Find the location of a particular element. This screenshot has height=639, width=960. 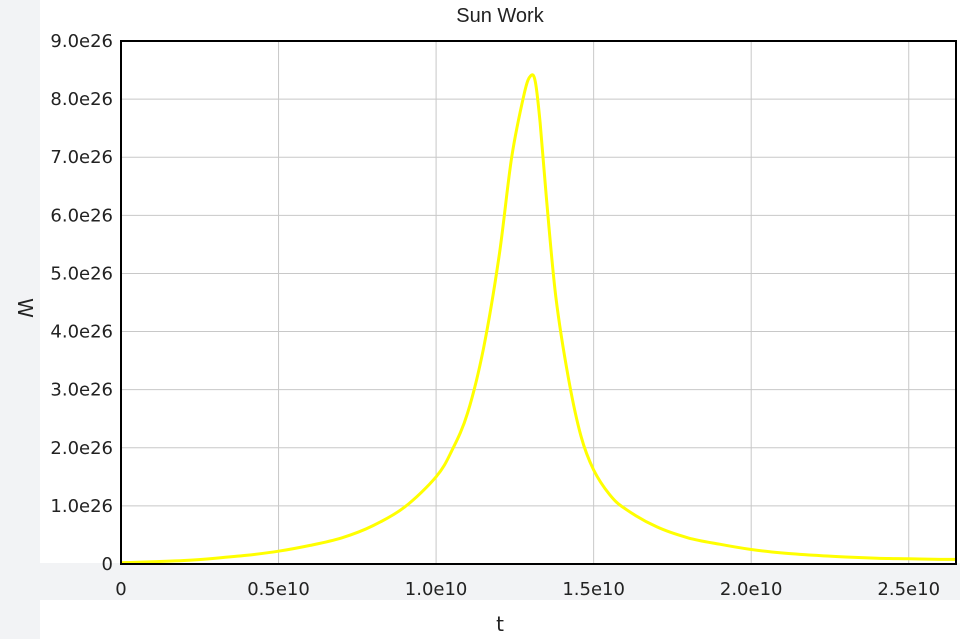

x-tick-label: 2.5e10 is located at coordinates (908, 589).